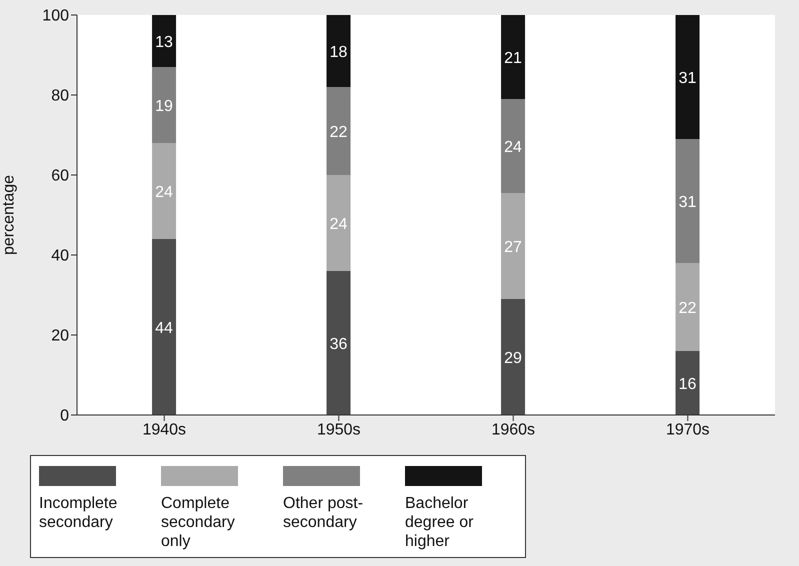 This screenshot has width=799, height=566. Describe the element at coordinates (60, 176) in the screenshot. I see `y-tick-label: 60` at that location.